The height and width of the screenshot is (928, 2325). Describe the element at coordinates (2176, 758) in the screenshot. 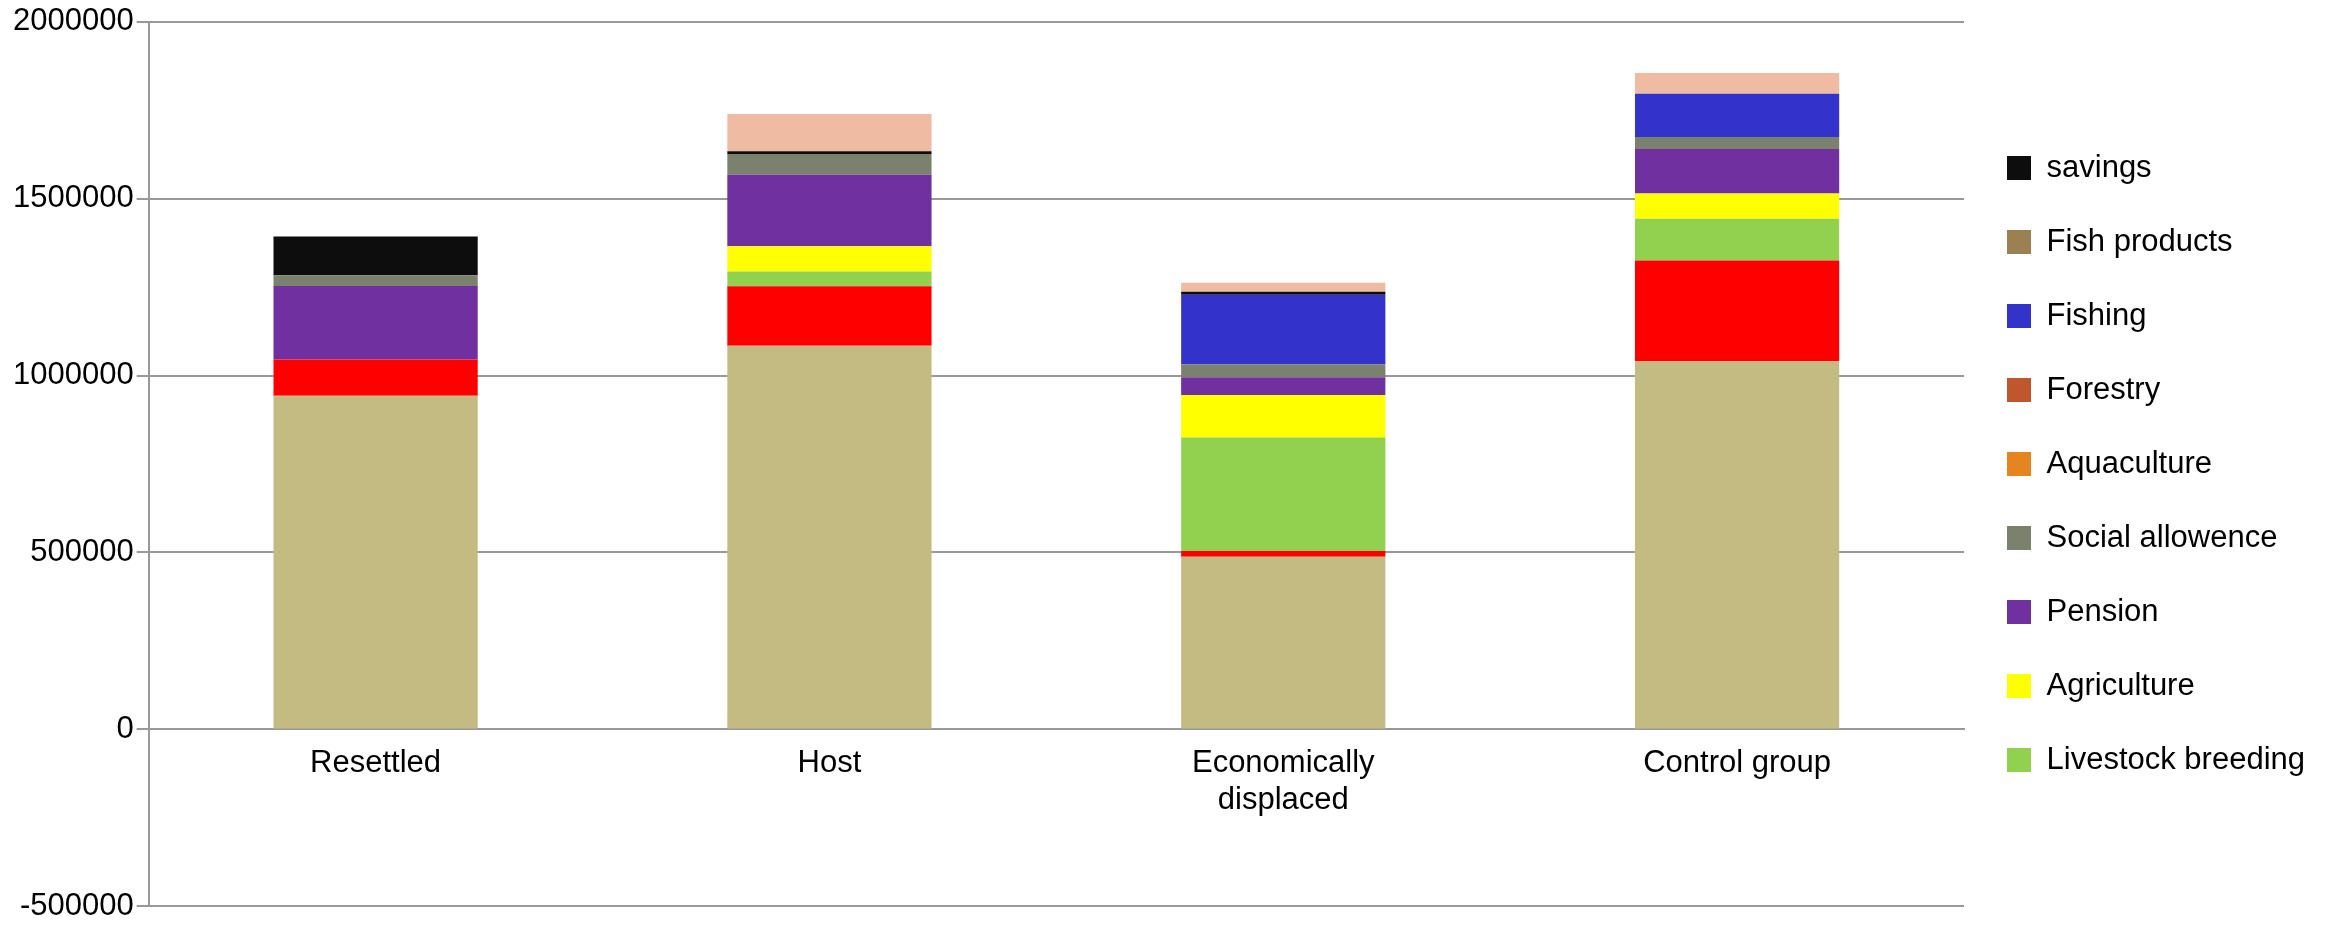

I see `legend-label: Livestock breeding` at that location.